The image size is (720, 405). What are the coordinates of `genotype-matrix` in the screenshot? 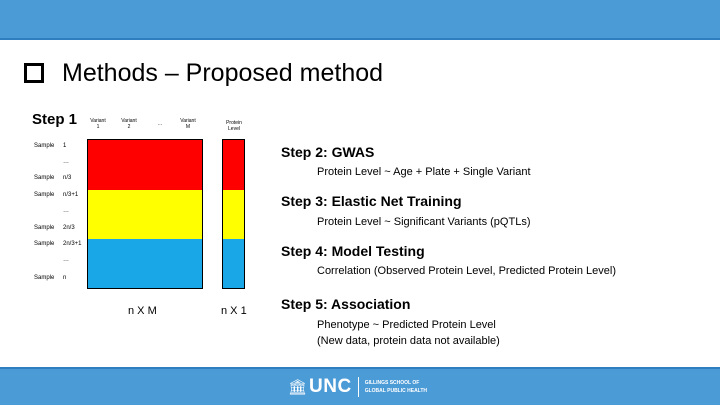 It's located at (145, 214).